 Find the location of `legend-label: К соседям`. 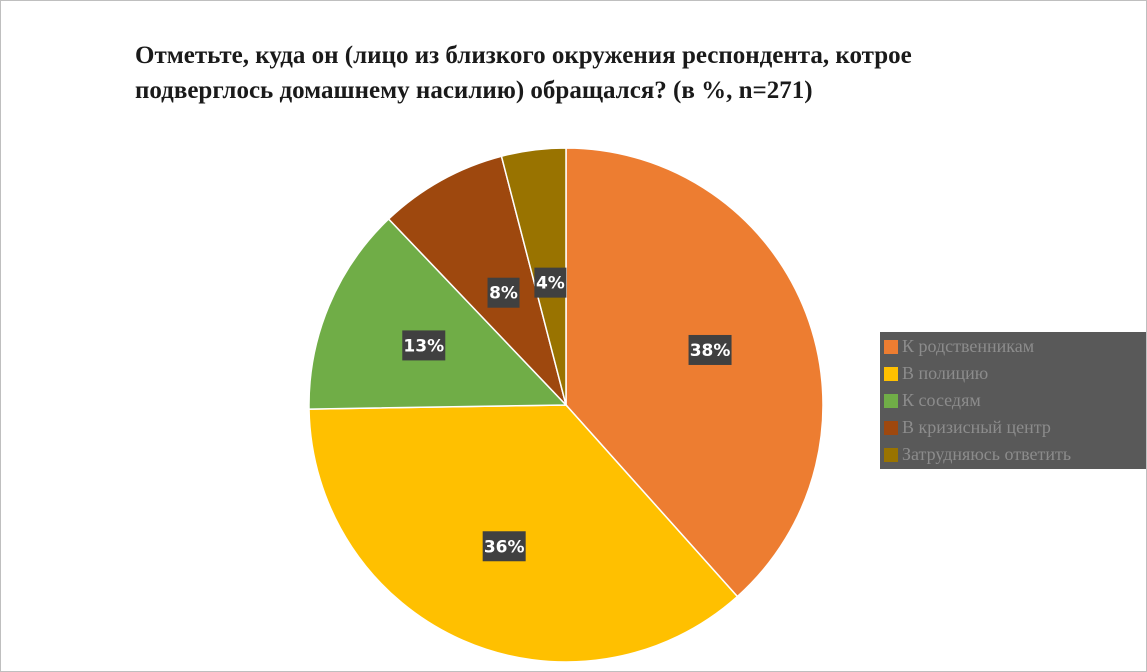

legend-label: К соседям is located at coordinates (941, 400).